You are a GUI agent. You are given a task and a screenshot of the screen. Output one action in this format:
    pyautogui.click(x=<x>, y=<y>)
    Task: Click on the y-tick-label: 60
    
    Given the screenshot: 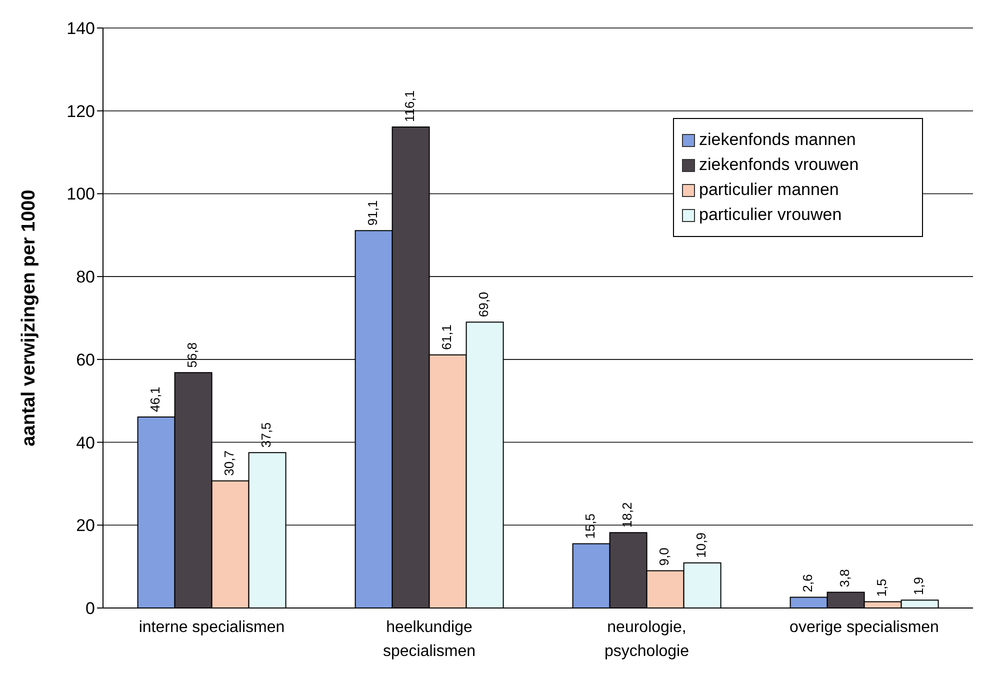 What is the action you would take?
    pyautogui.click(x=85, y=360)
    